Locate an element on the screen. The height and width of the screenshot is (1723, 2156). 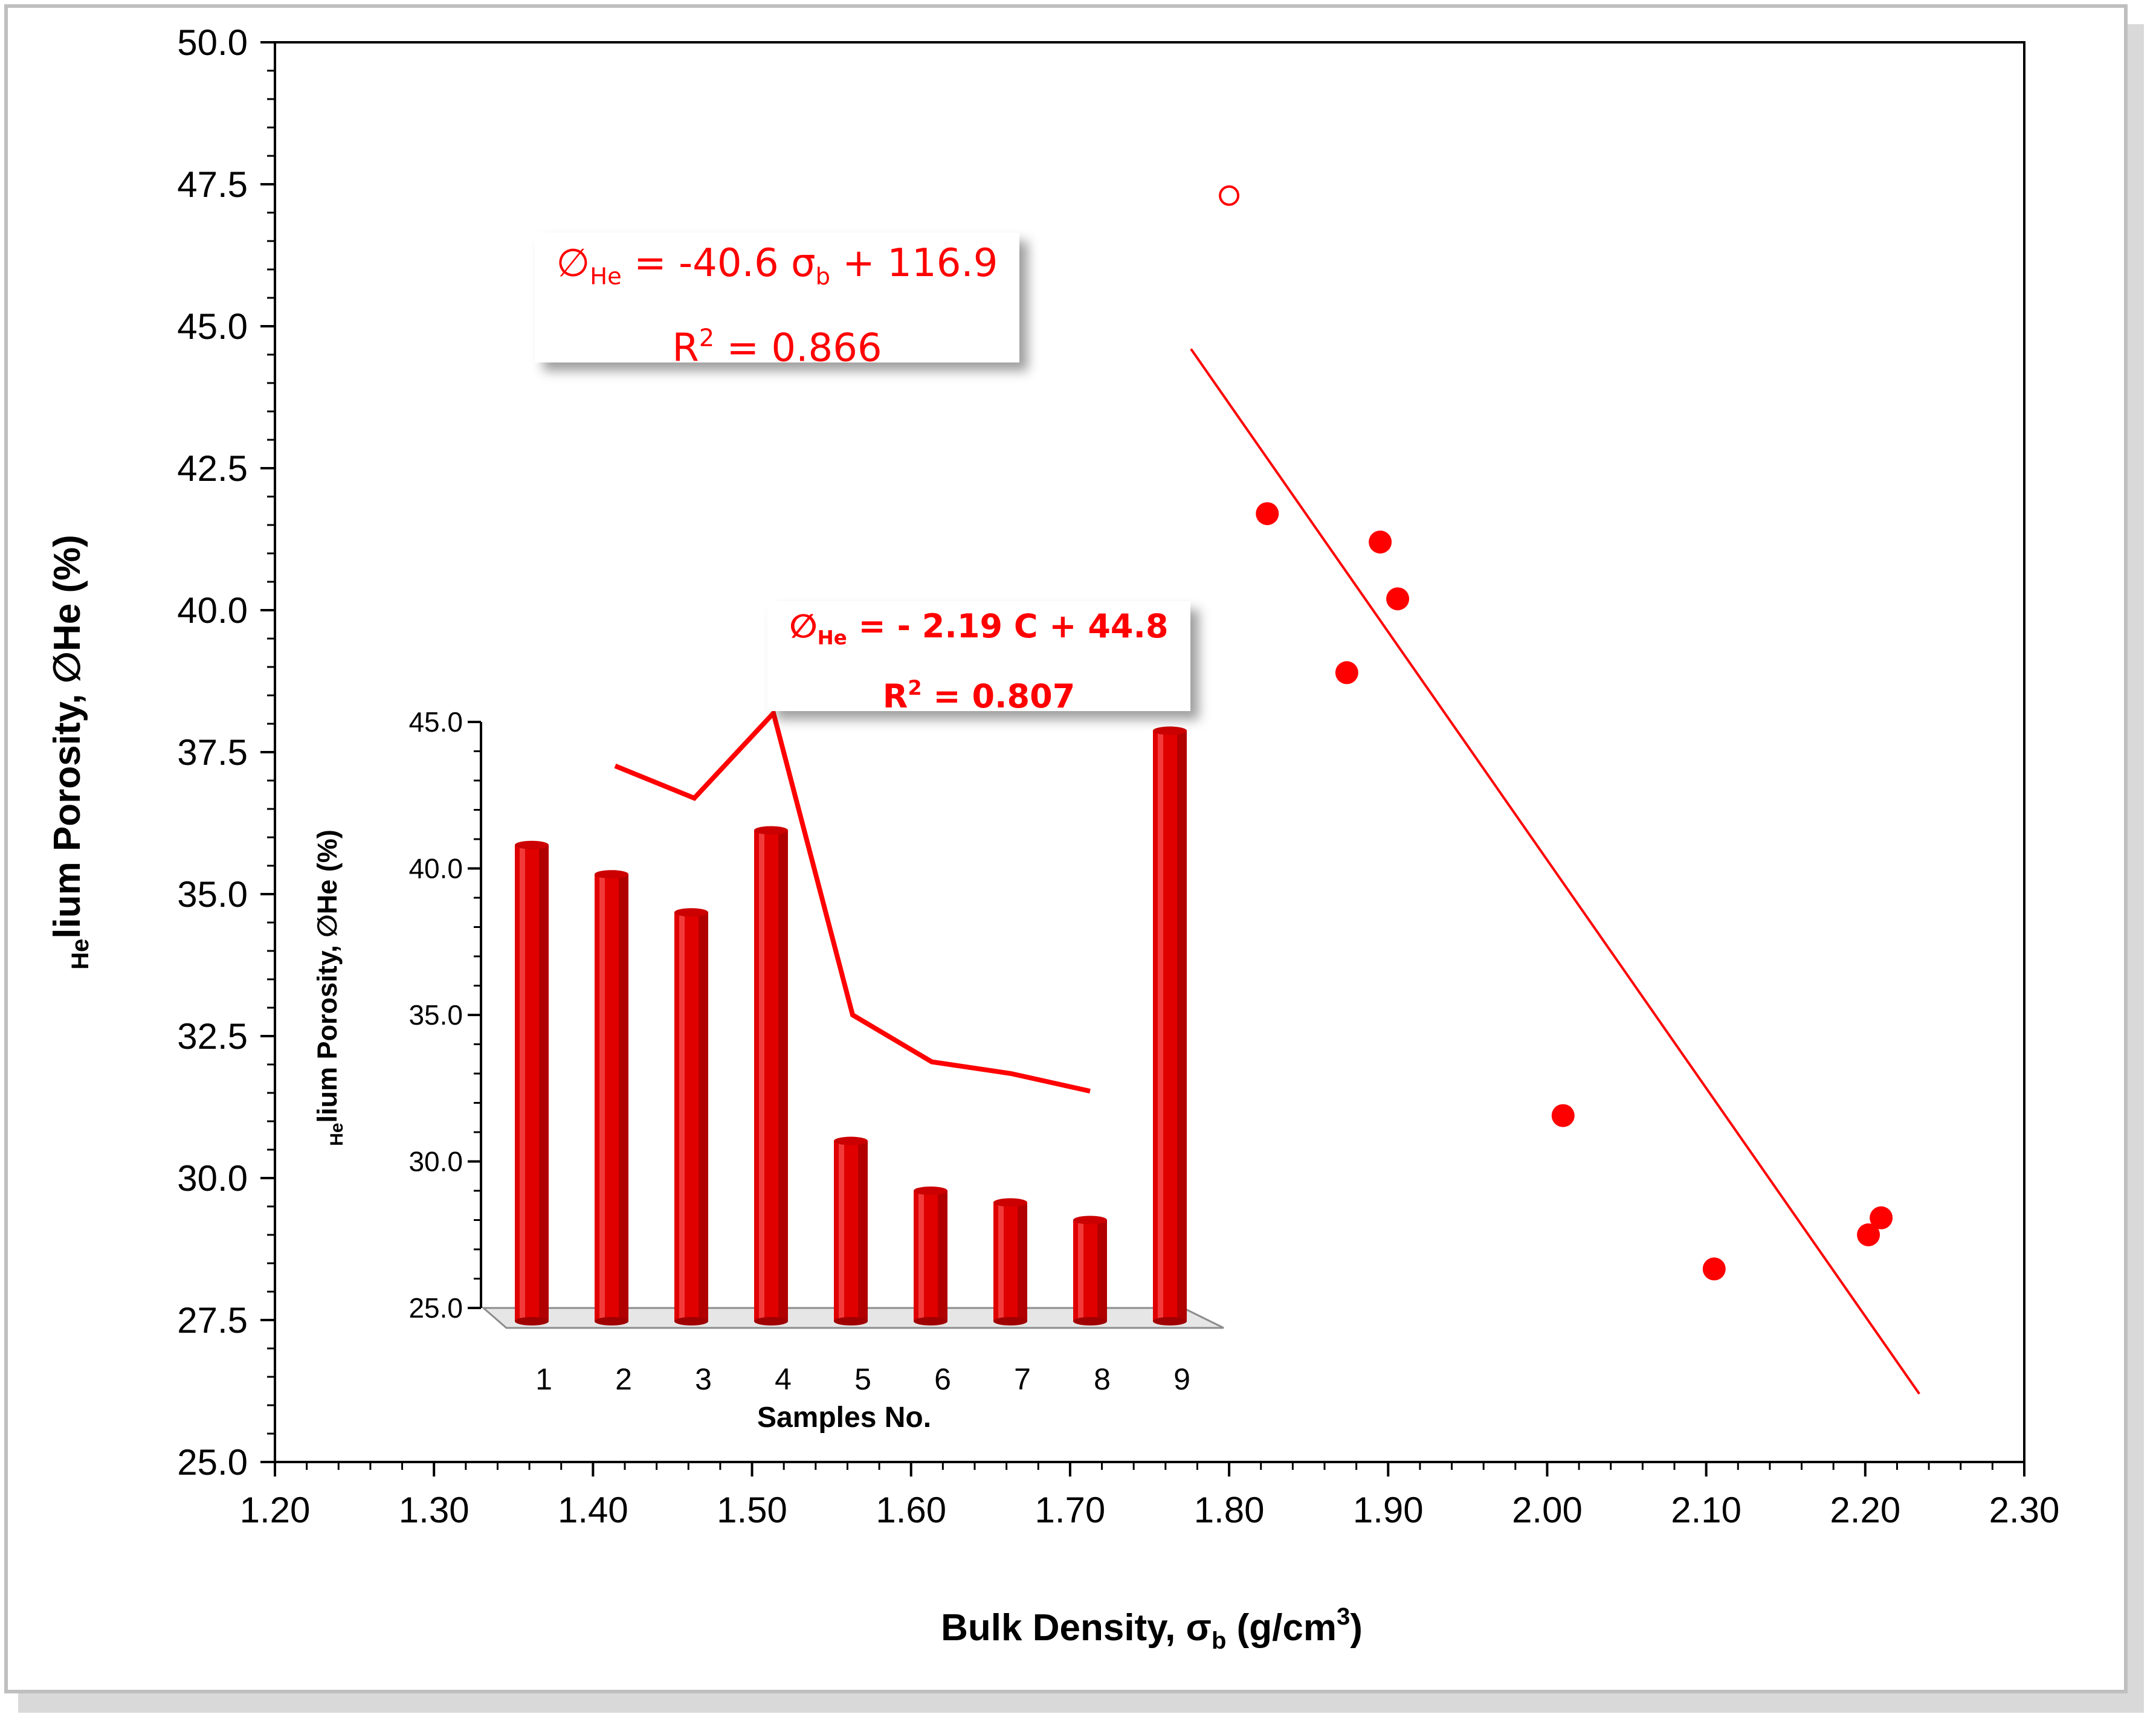
inset-equation-text: = - 2.19 C + 44.8 is located at coordinates (1008, 626).